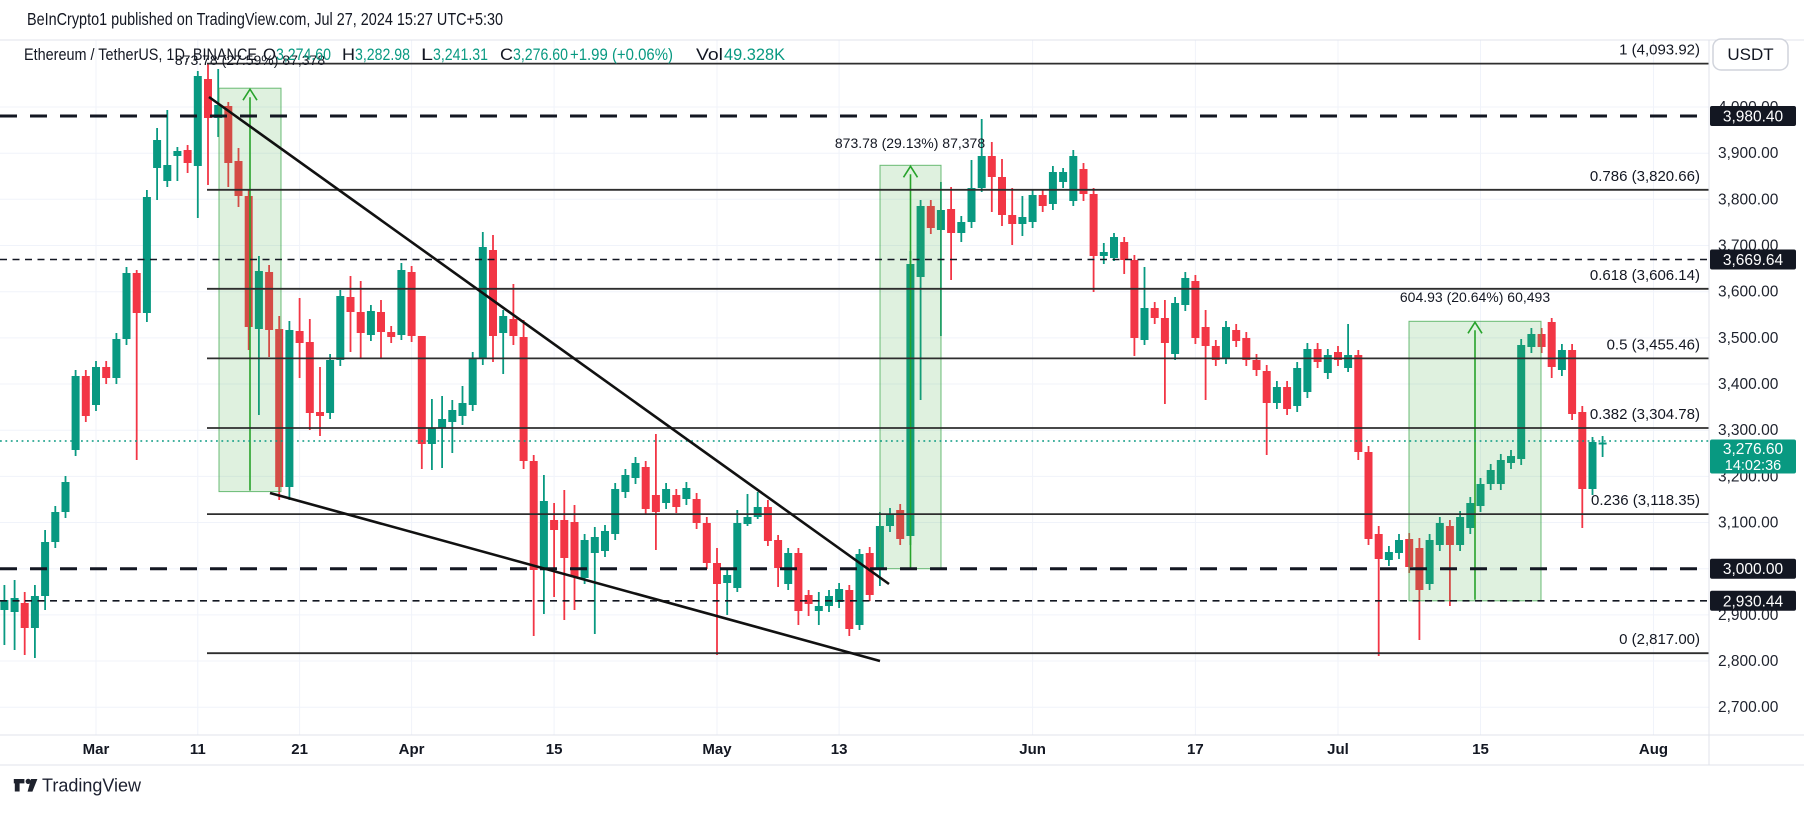 This screenshot has width=1804, height=813. Describe the element at coordinates (412, 749) in the screenshot. I see `svg-text: Apr` at that location.